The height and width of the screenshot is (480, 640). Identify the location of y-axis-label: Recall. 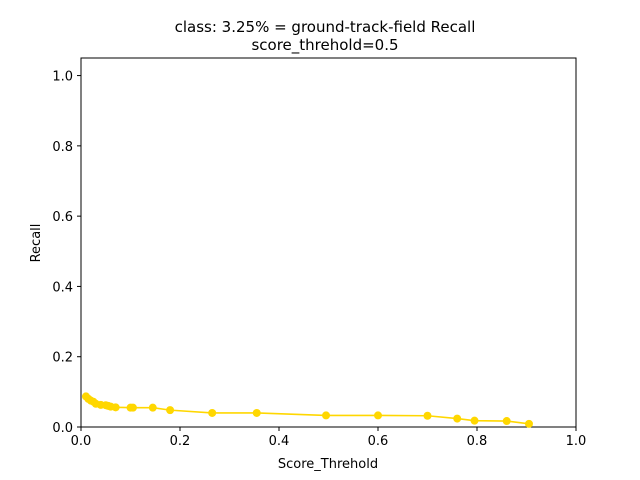
(36, 243).